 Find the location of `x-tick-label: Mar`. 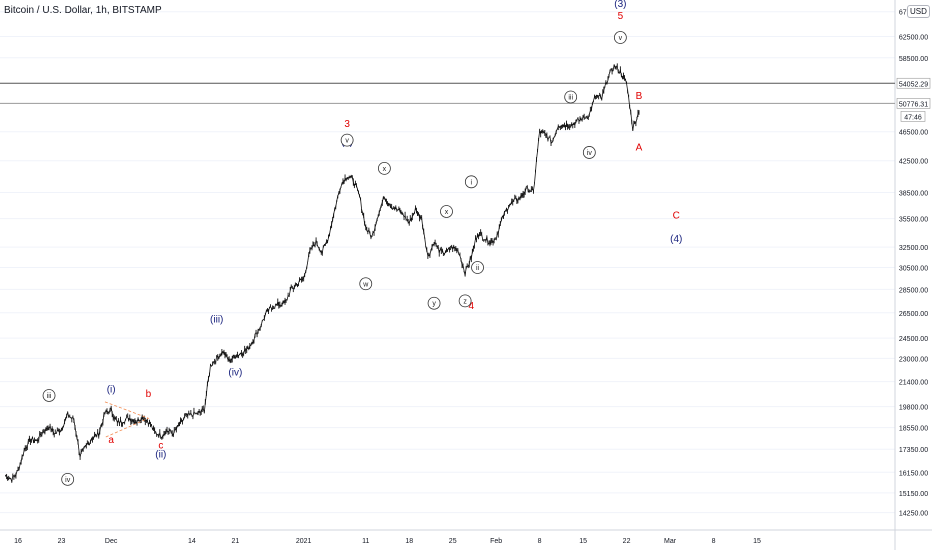

x-tick-label: Mar is located at coordinates (670, 541).